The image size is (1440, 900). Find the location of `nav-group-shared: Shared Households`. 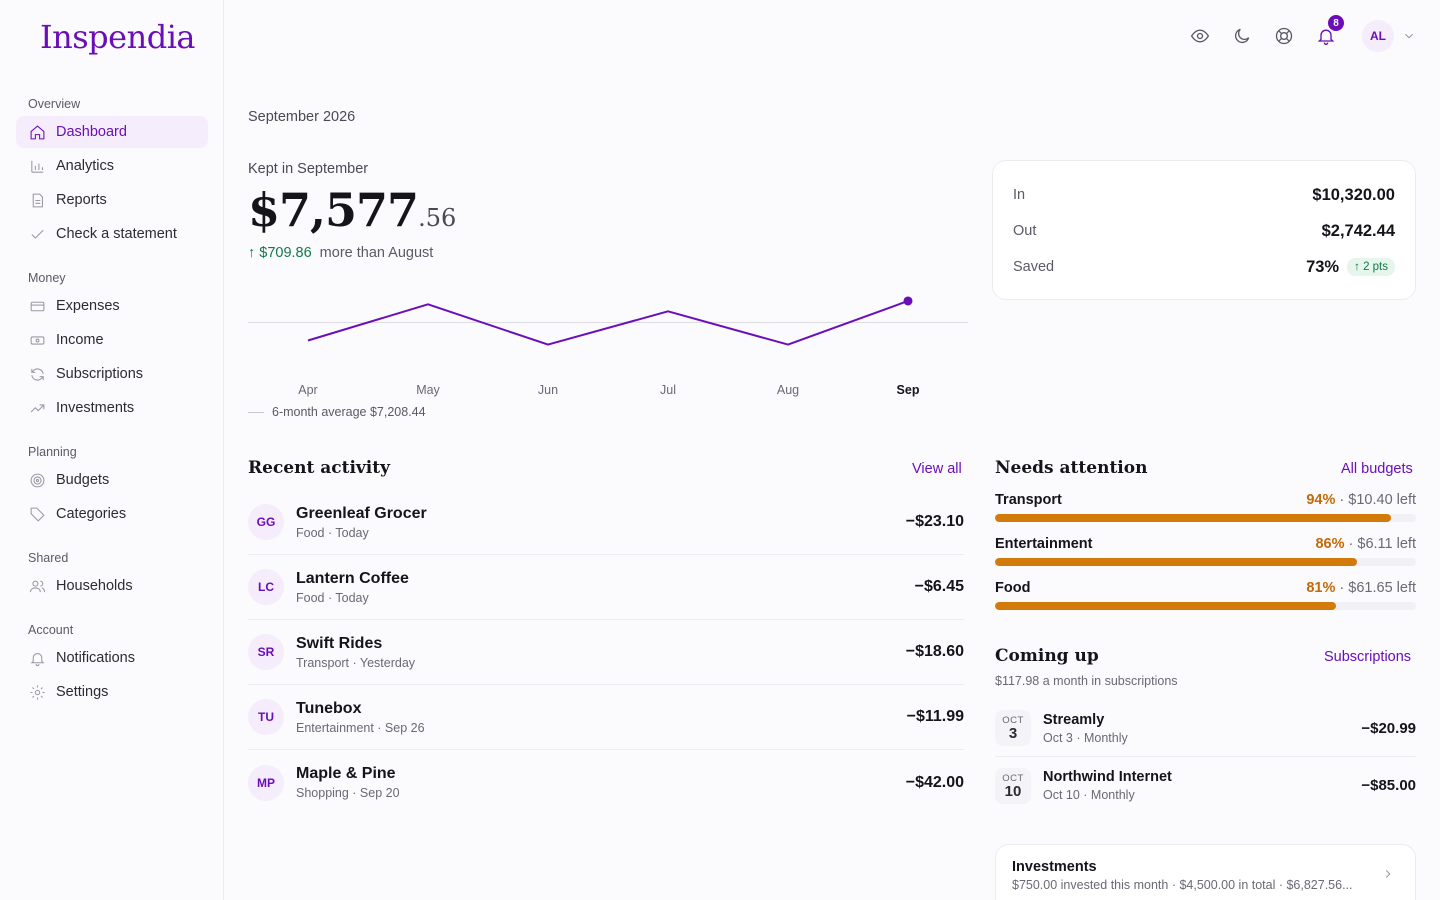

nav-group-shared: Shared Households is located at coordinates (112, 575).